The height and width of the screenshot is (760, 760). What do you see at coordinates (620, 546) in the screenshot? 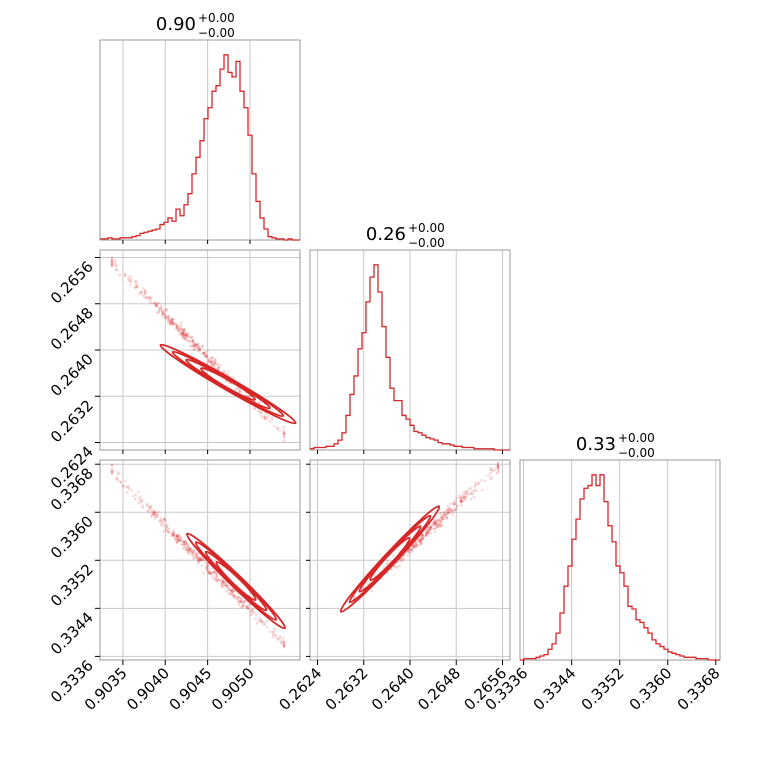
I see `histogram-panel-2: 0.33 +0.00−0.00` at bounding box center [620, 546].